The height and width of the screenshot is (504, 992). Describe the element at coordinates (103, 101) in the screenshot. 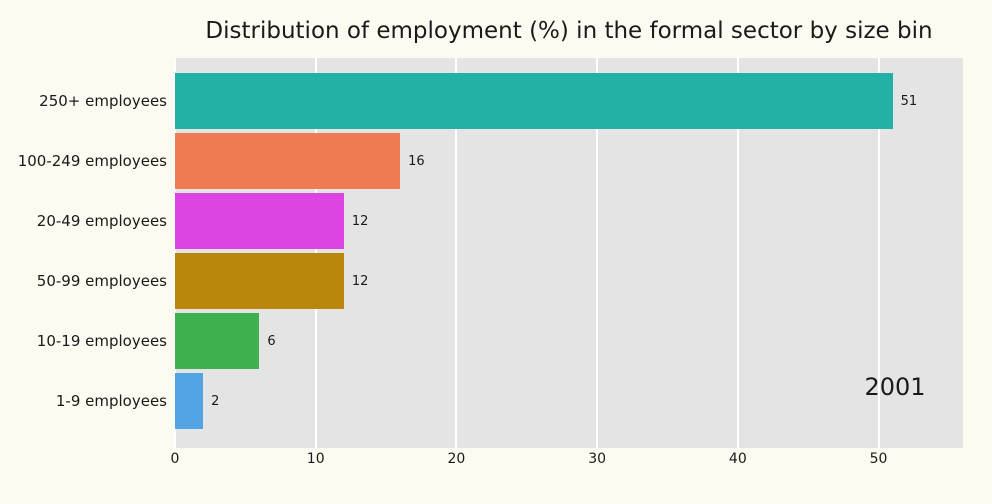

I see `y-axis-label: 250+ employees` at that location.